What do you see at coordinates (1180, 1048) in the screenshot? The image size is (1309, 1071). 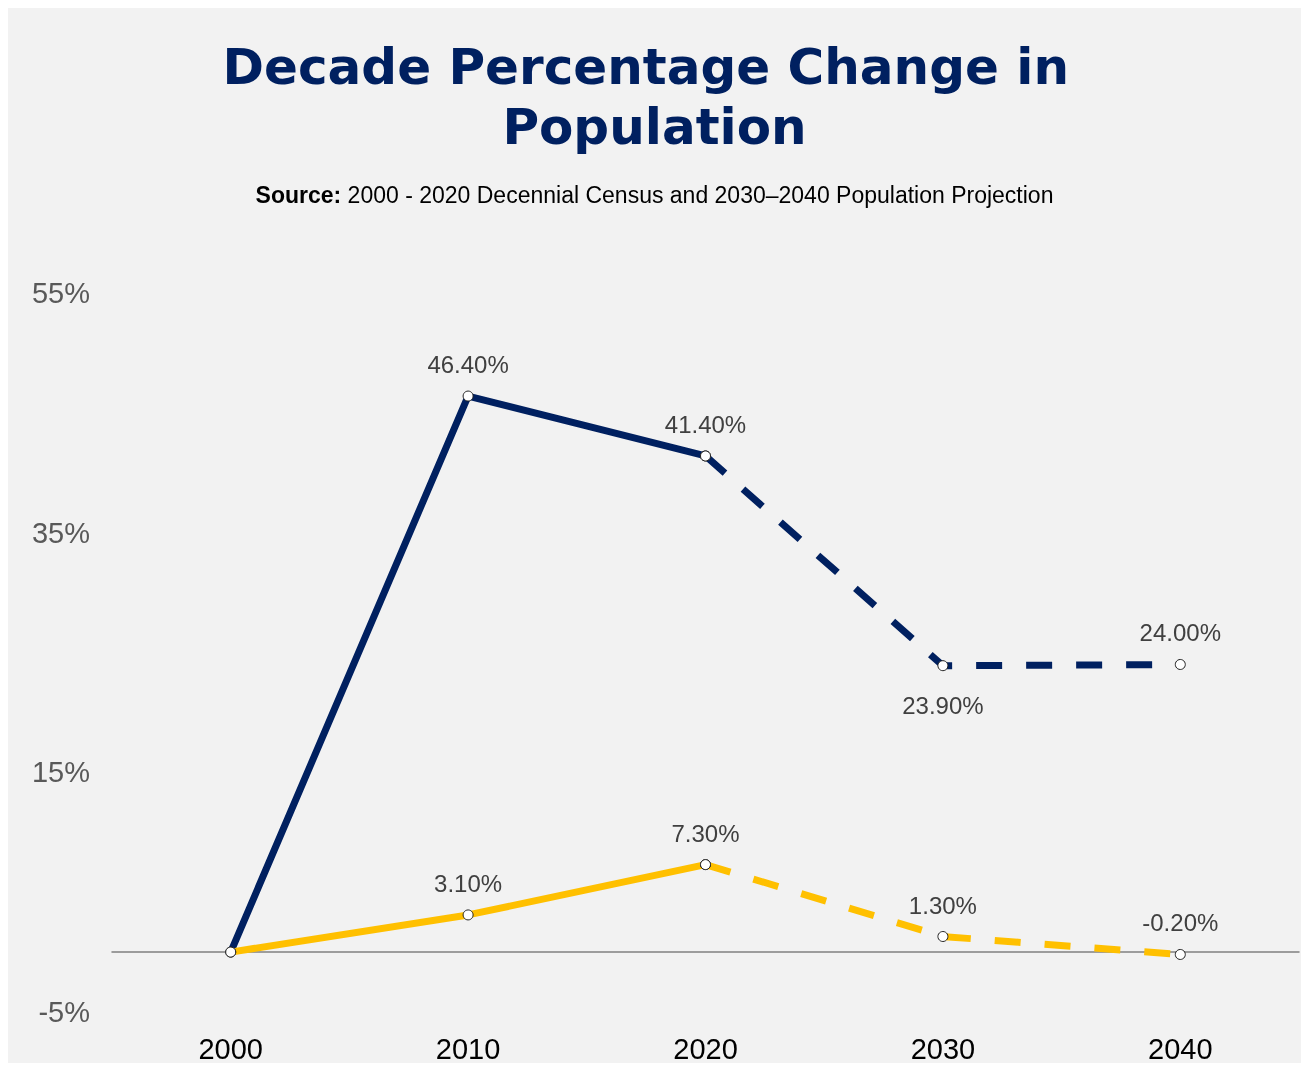 I see `x-tick-label: 2040` at bounding box center [1180, 1048].